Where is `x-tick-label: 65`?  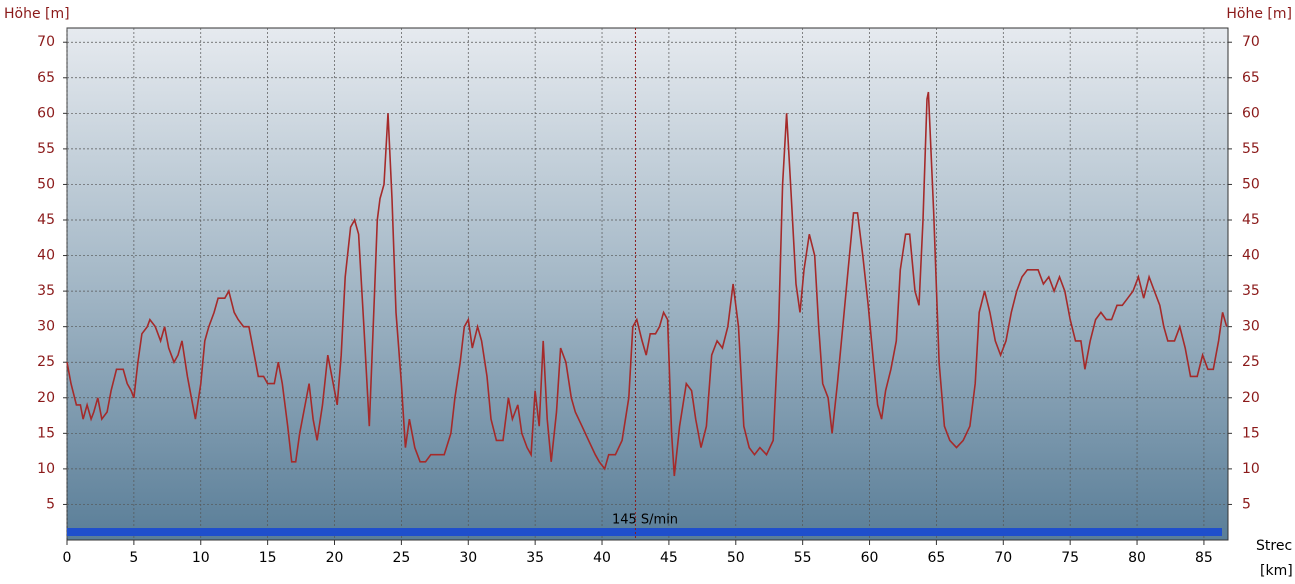 x-tick-label: 65 is located at coordinates (936, 558).